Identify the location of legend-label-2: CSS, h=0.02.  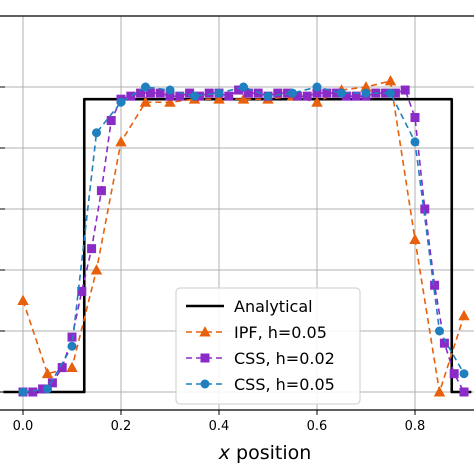
(284, 358).